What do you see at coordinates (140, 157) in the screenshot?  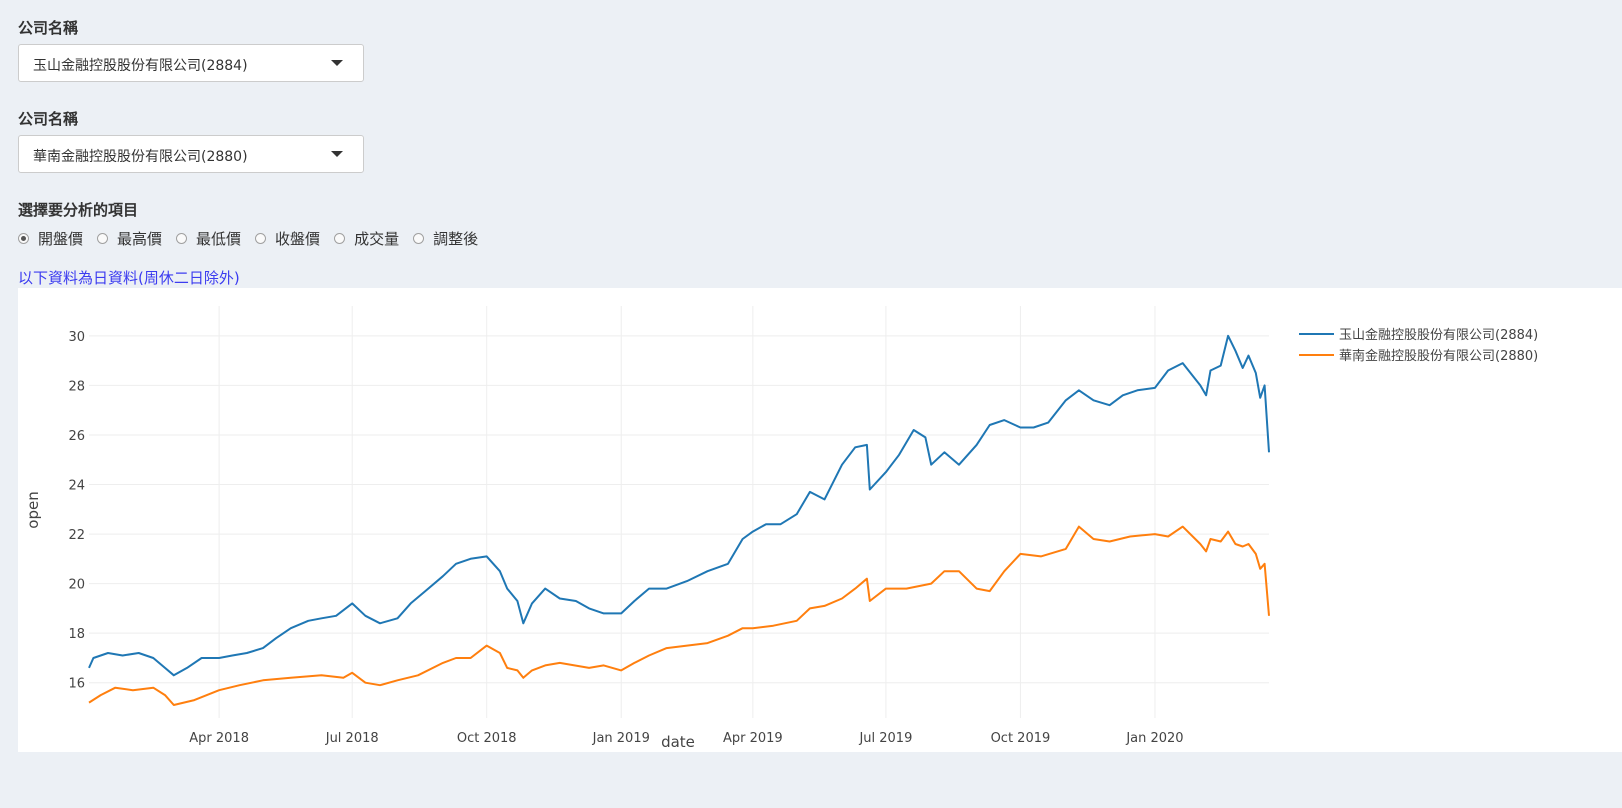 I see `company-select-2-value: 華南金融控股股份有限公司(2880)` at bounding box center [140, 157].